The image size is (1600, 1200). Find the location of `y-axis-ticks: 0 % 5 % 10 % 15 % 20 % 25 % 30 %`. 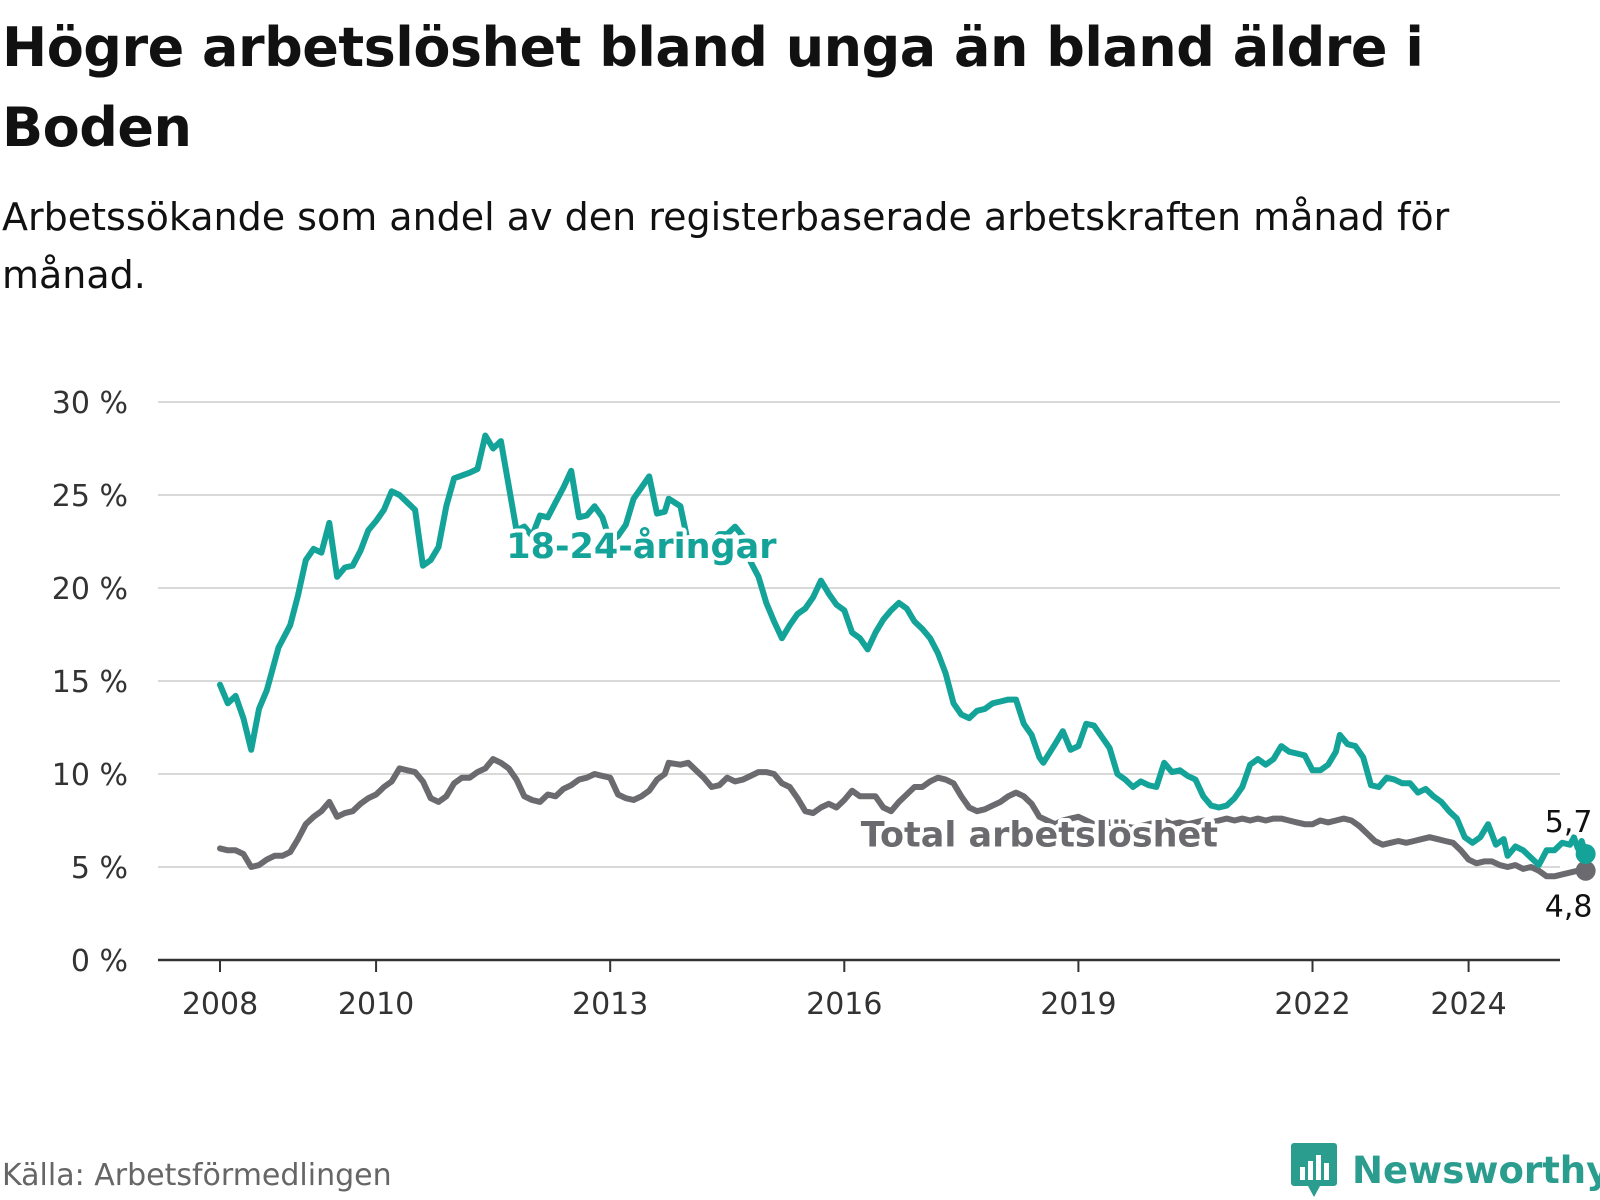

y-axis-ticks: 0 % 5 % 10 % 15 % 20 % 25 % 30 % is located at coordinates (90, 682).